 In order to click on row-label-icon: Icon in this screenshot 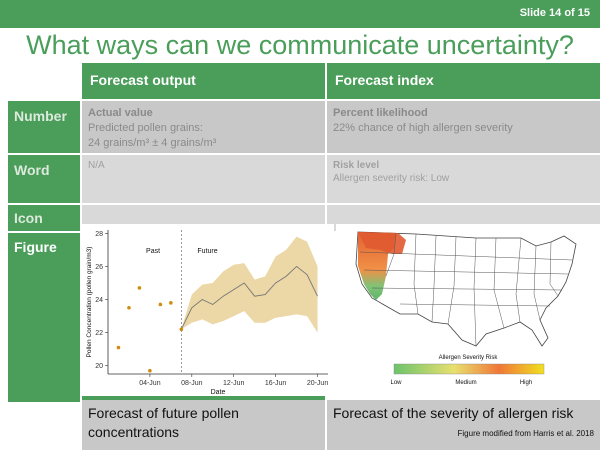, I will do `click(44, 218)`.